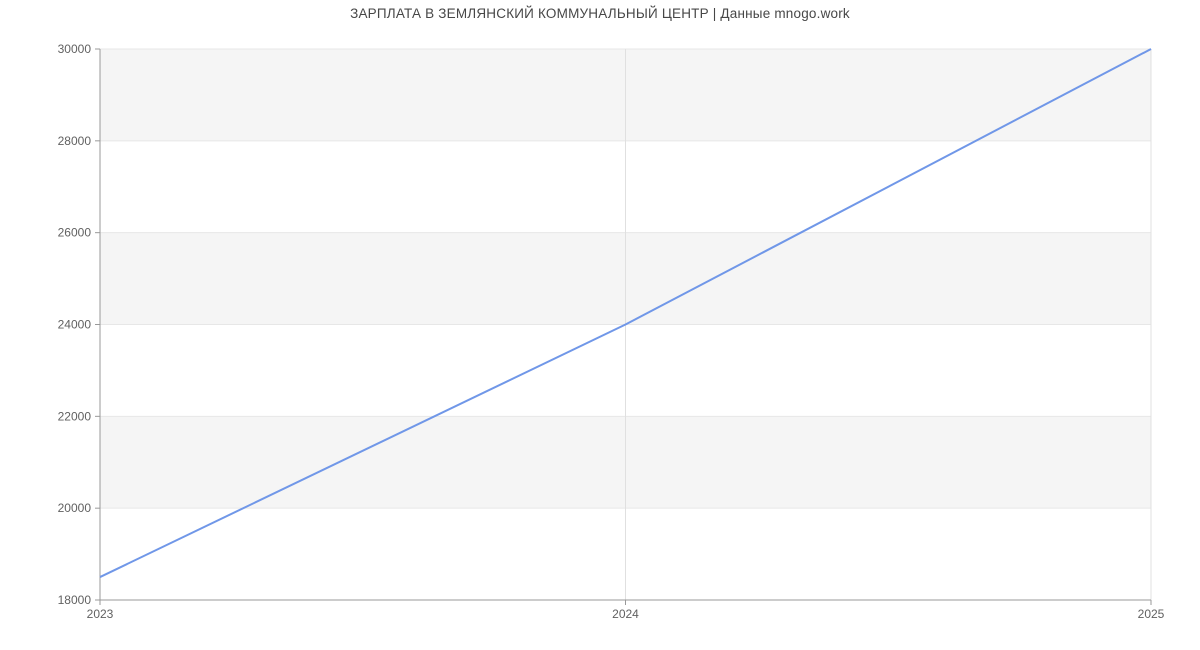  What do you see at coordinates (625, 614) in the screenshot?
I see `x-tick-label: 2024` at bounding box center [625, 614].